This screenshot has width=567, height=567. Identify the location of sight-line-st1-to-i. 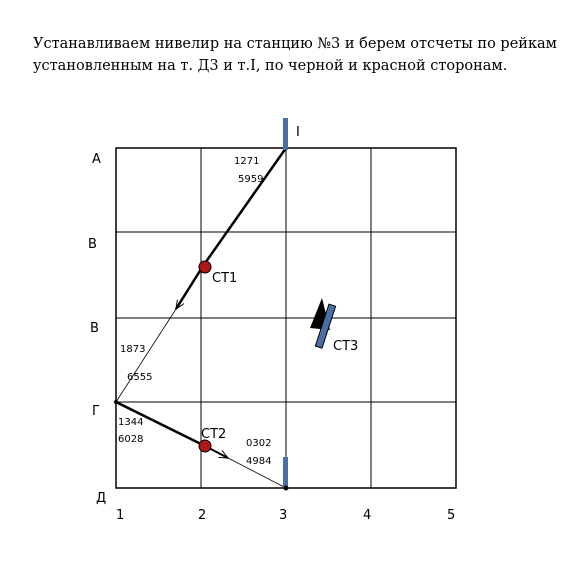
(244, 207).